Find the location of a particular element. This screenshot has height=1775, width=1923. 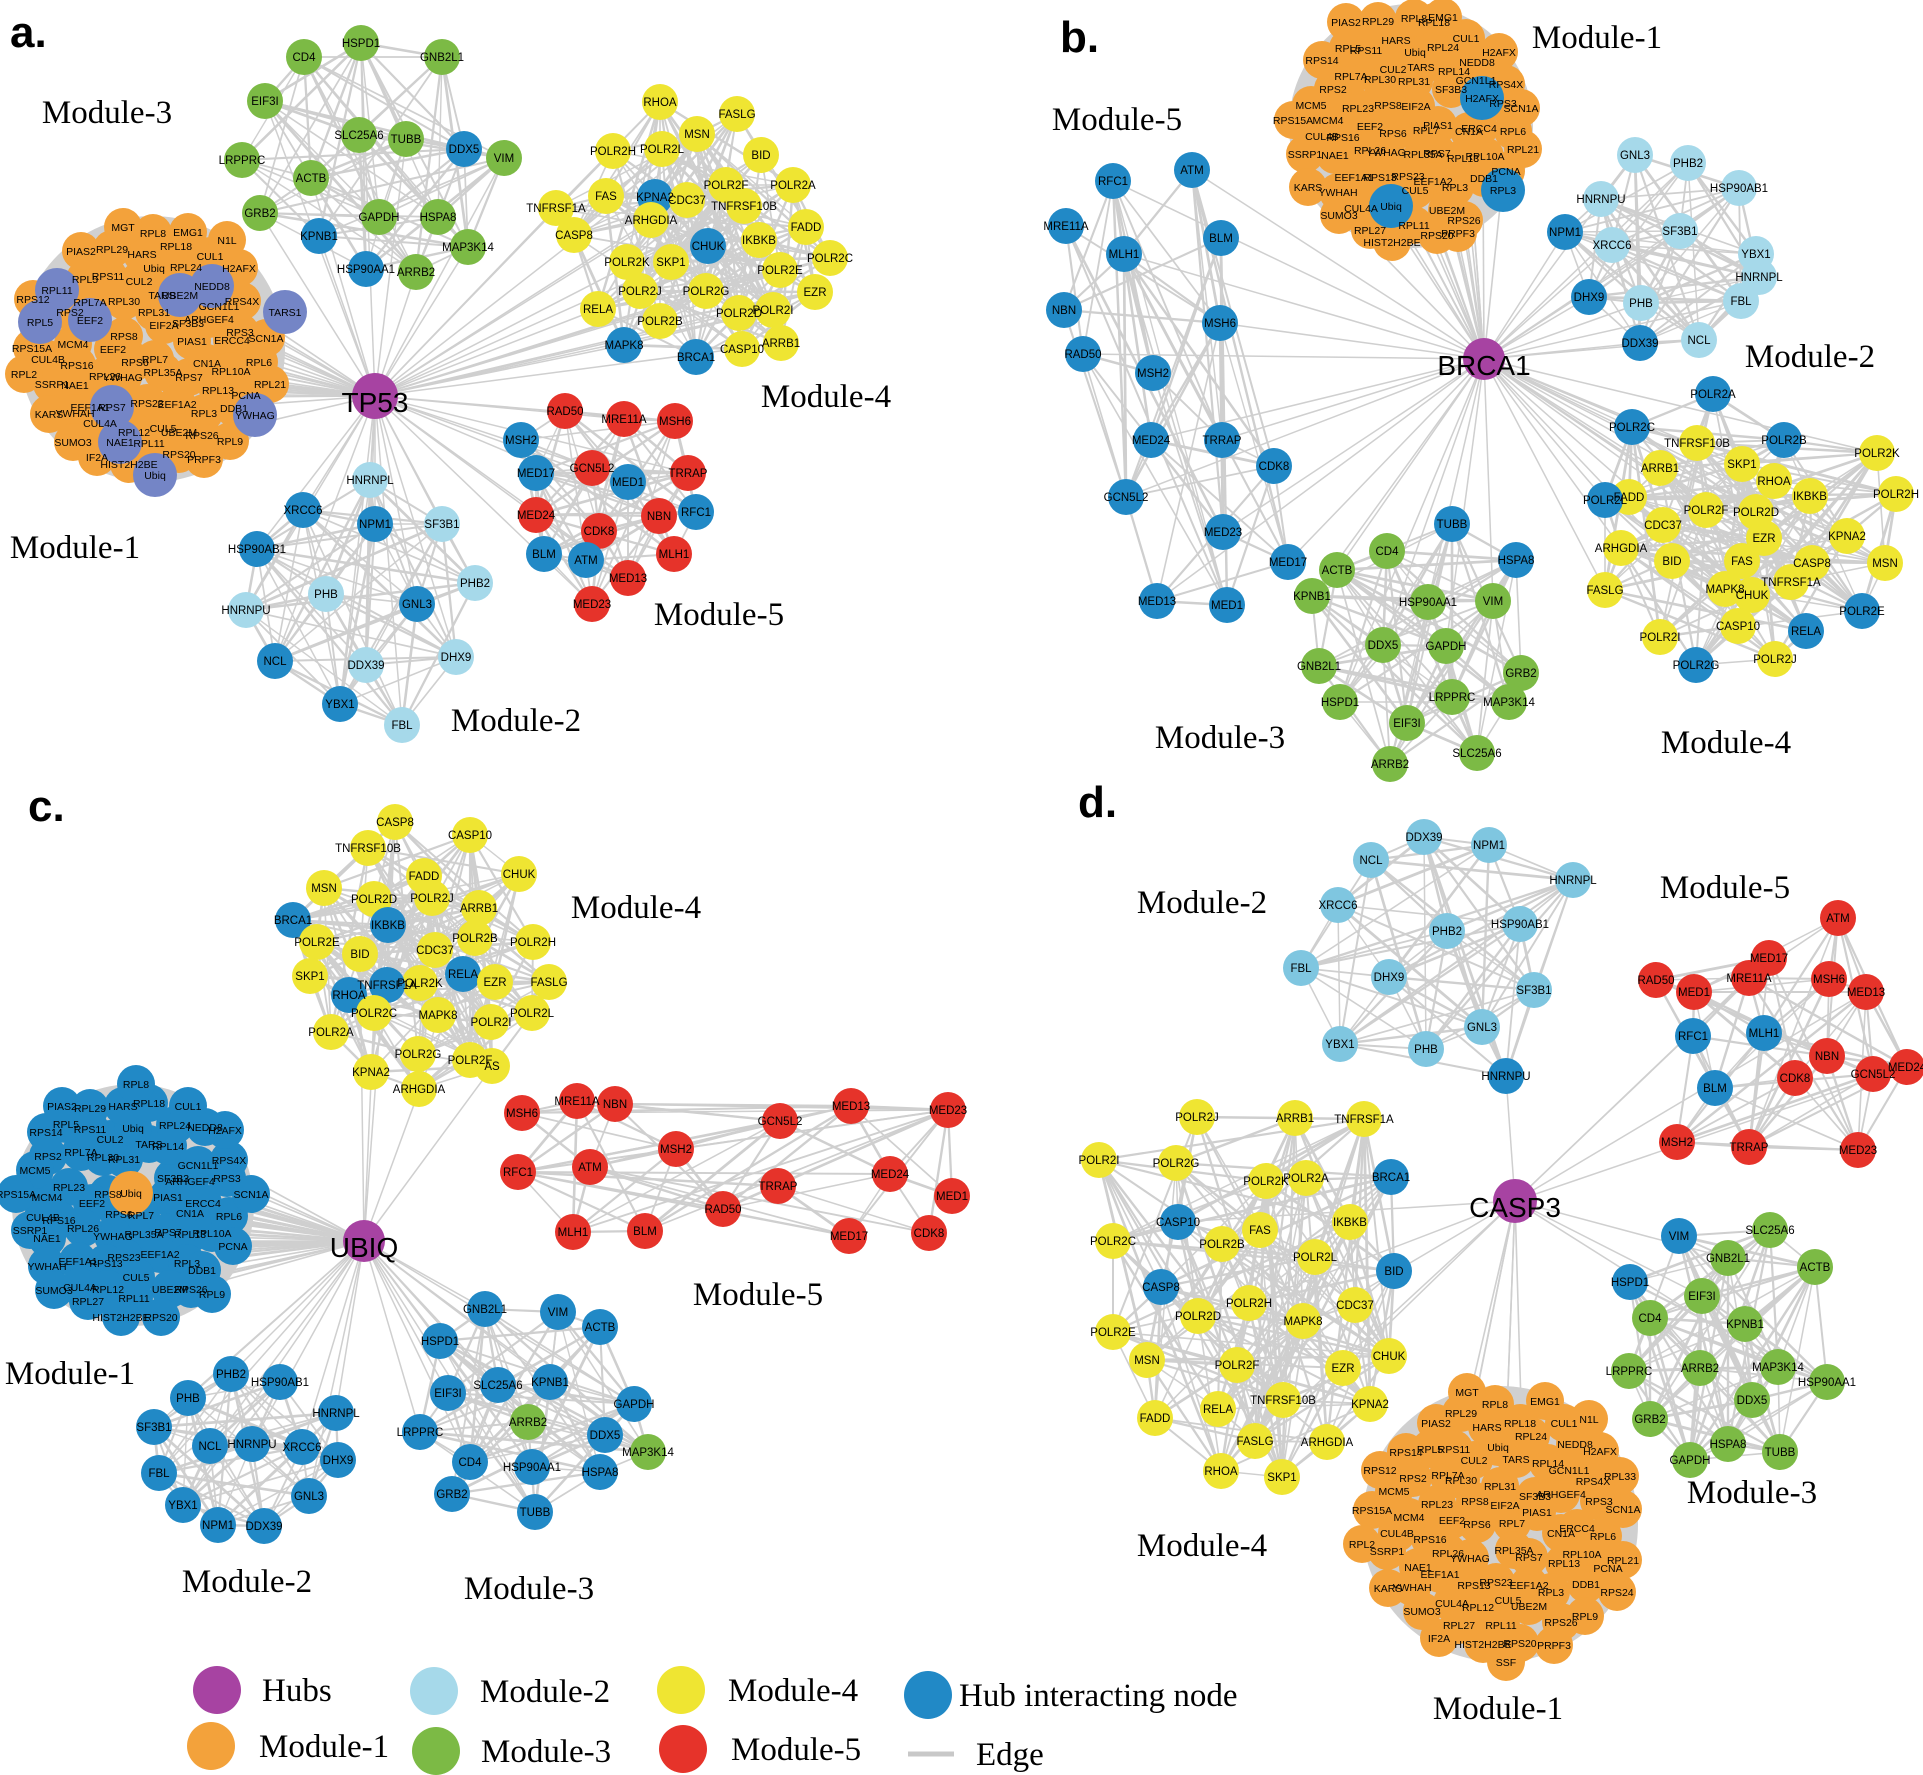

svg-text: ACTB is located at coordinates (1337, 571).